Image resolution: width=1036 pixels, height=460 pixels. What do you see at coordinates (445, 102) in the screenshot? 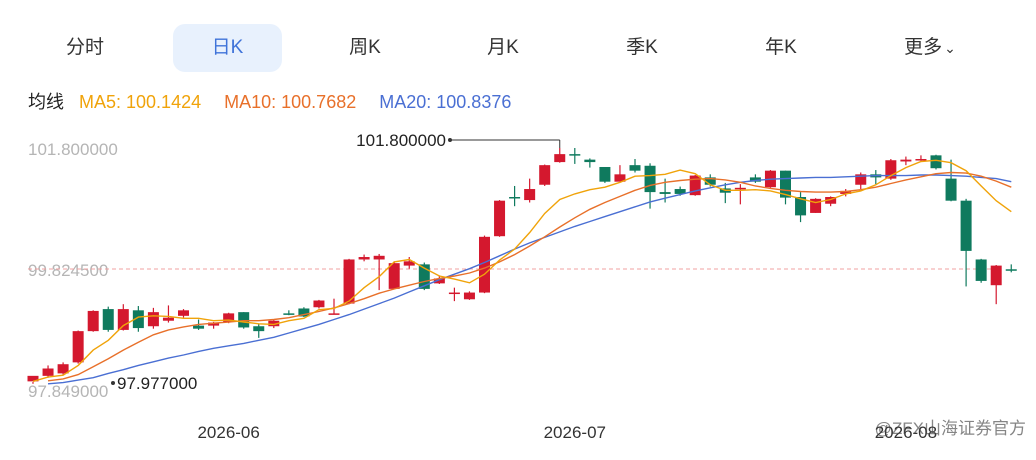
I see `legend-ma20: MA20: 100.8376` at bounding box center [445, 102].